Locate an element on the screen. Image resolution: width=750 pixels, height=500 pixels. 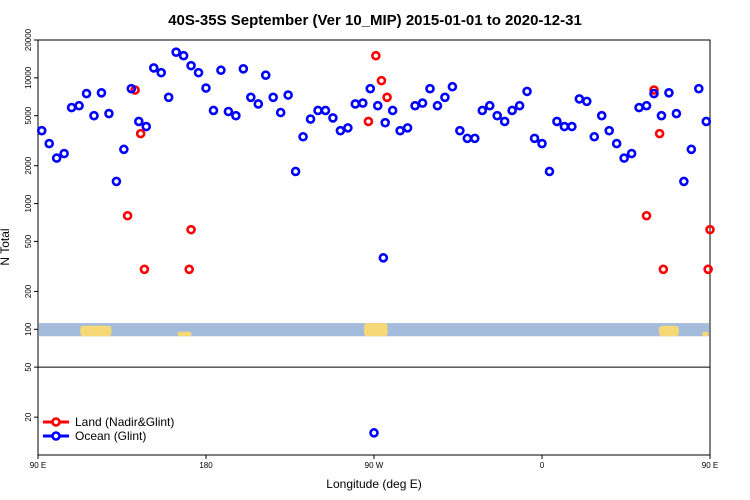
land-strip is located at coordinates (374, 330).